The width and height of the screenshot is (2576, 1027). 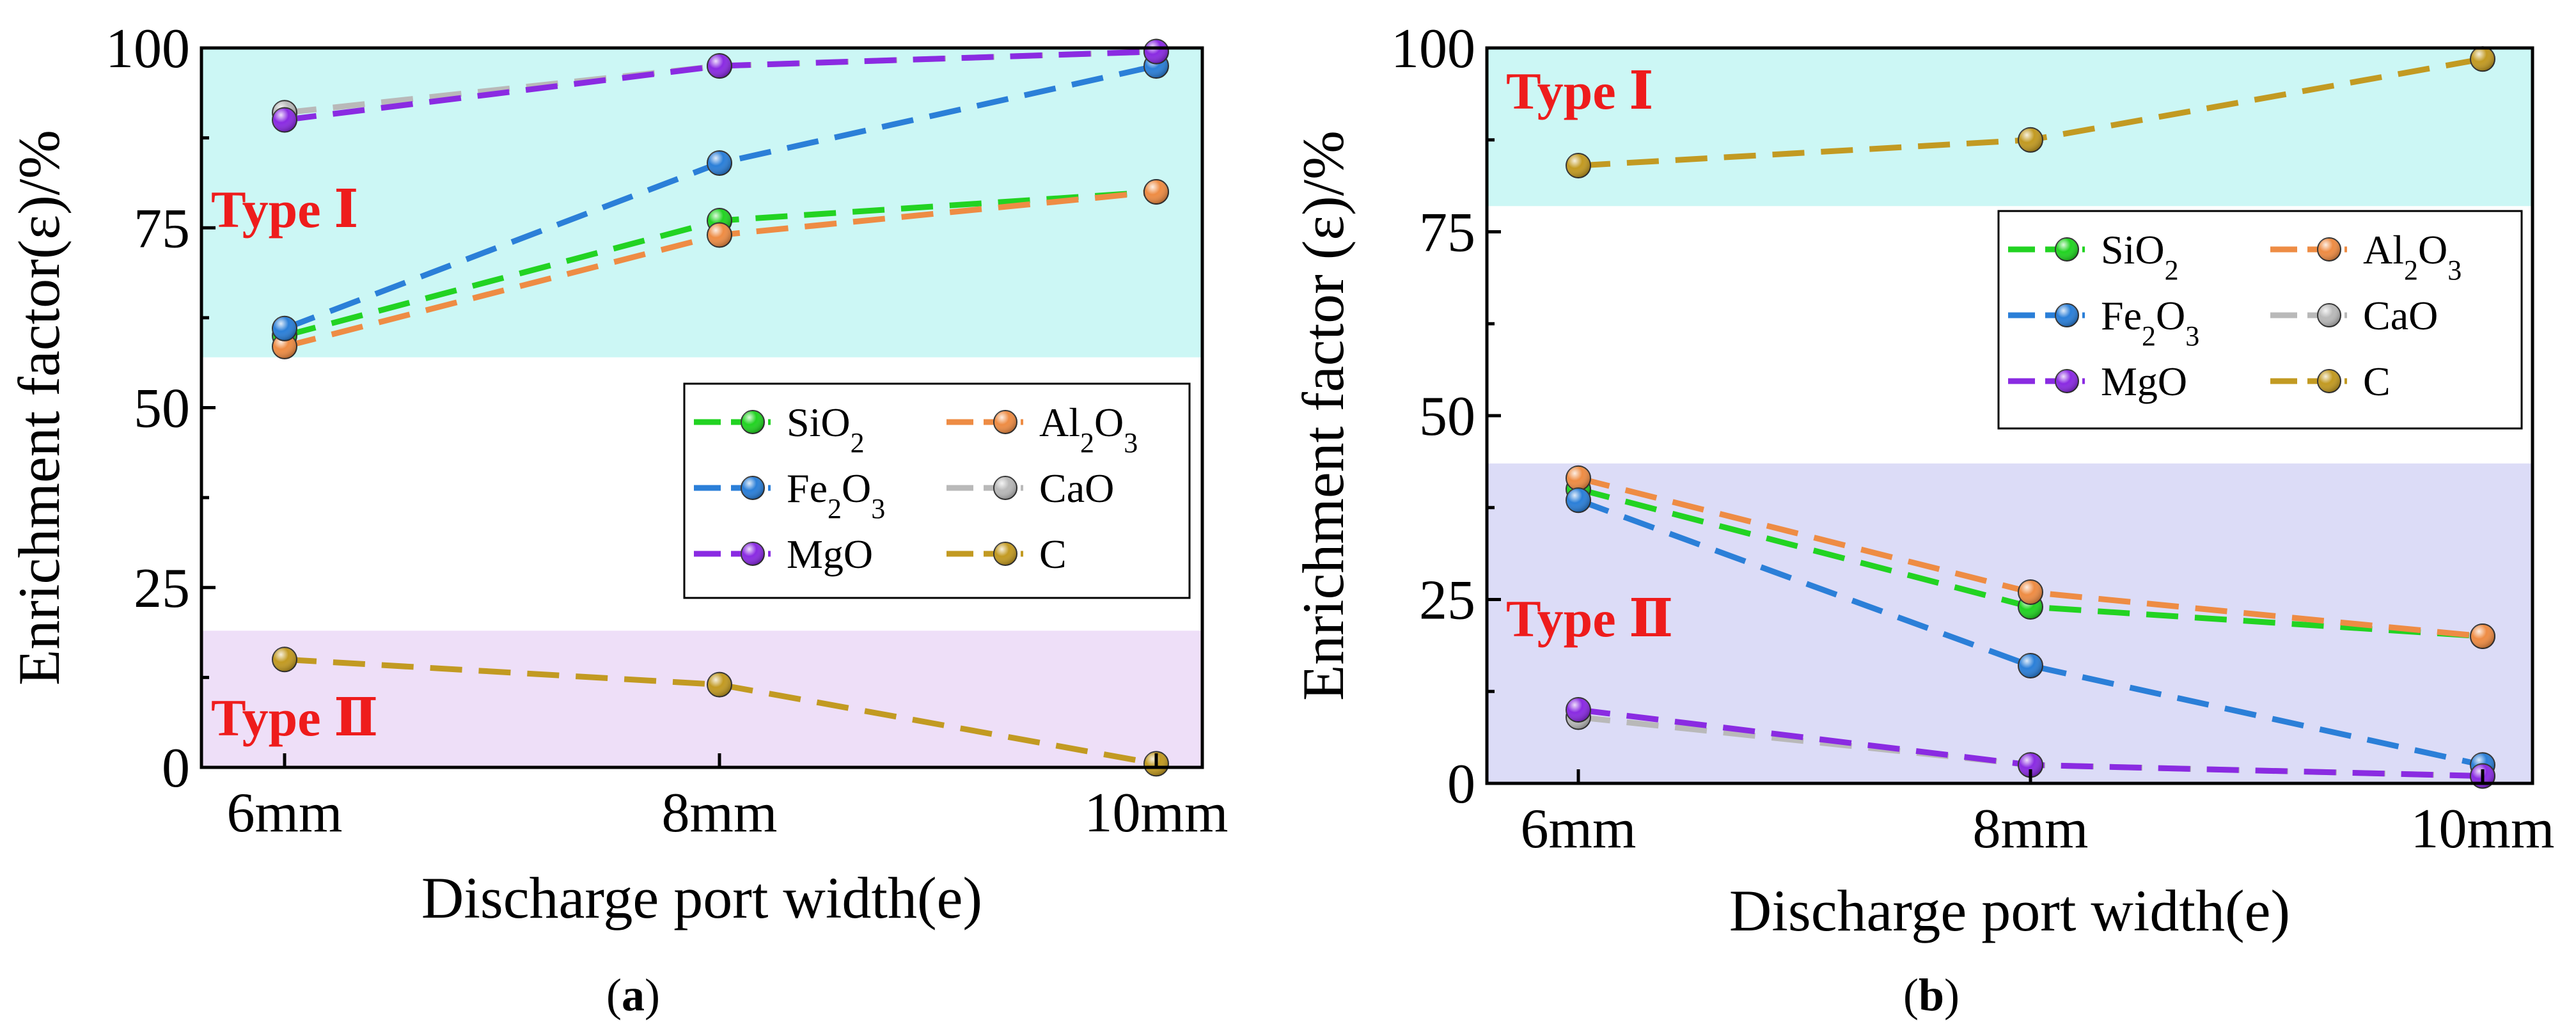 What do you see at coordinates (720, 711) in the screenshot?
I see `series-line-c` at bounding box center [720, 711].